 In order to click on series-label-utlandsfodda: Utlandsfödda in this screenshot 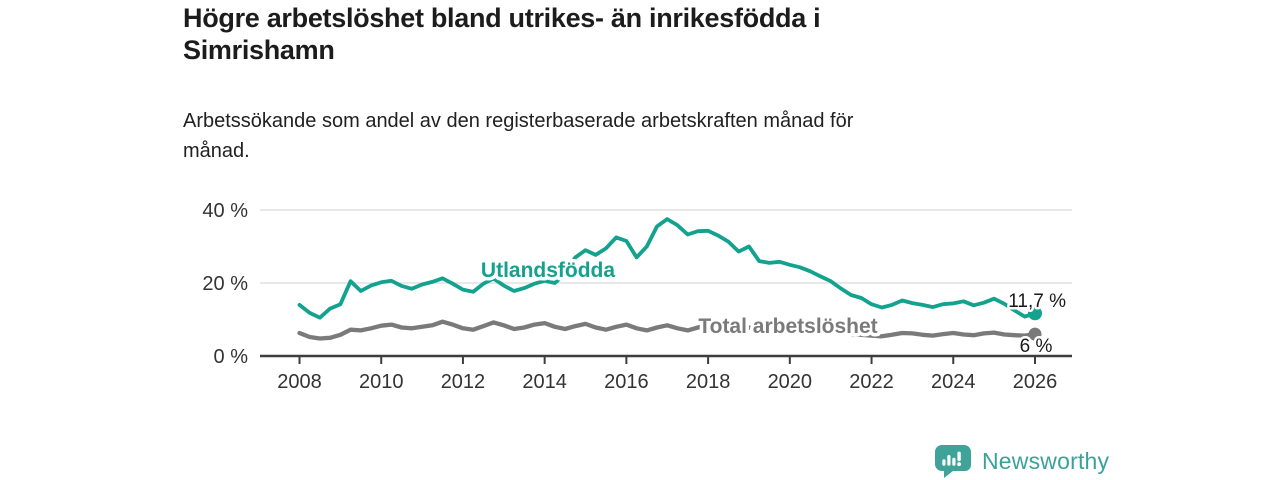, I will do `click(548, 270)`.